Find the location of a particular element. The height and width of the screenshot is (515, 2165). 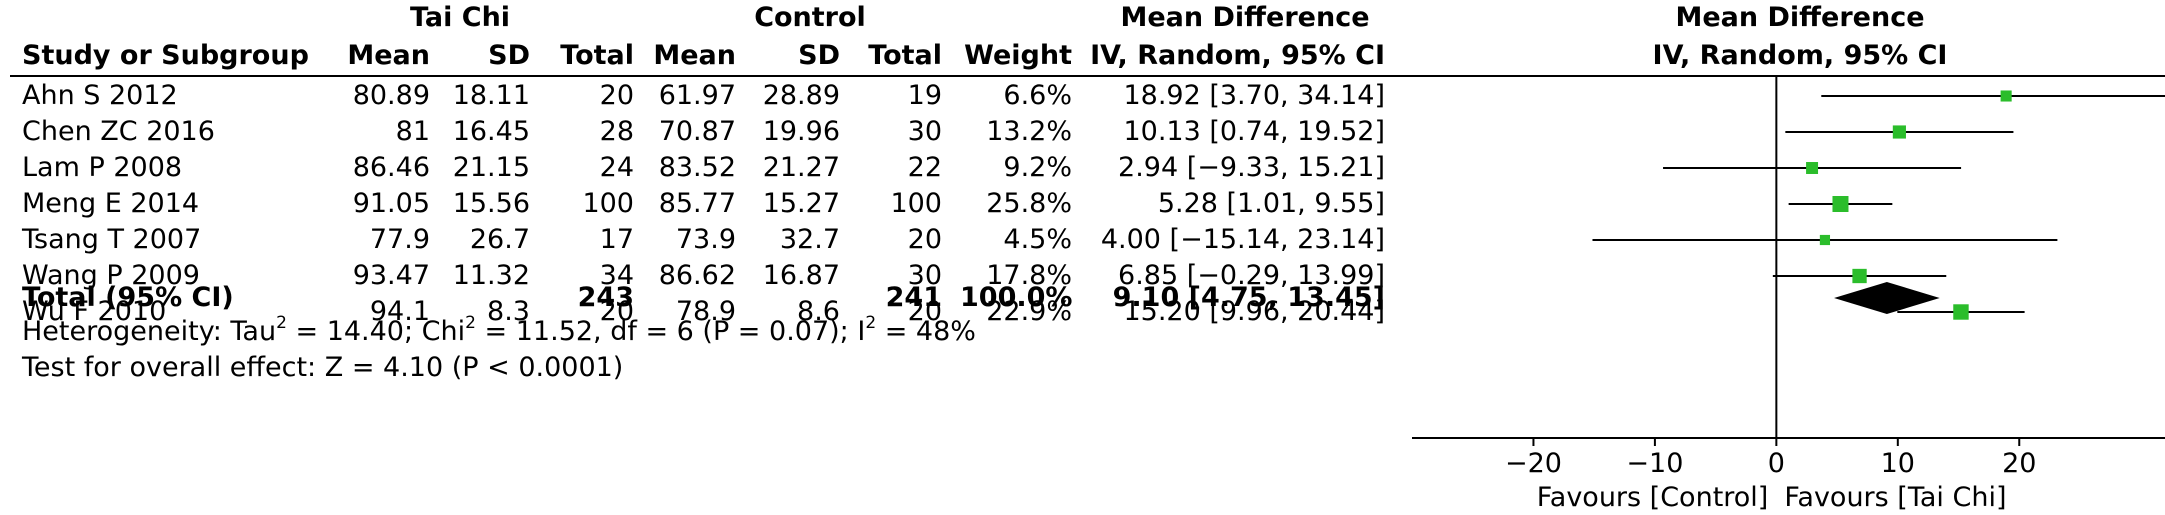

tai-chi-total: 17 is located at coordinates (616, 239).